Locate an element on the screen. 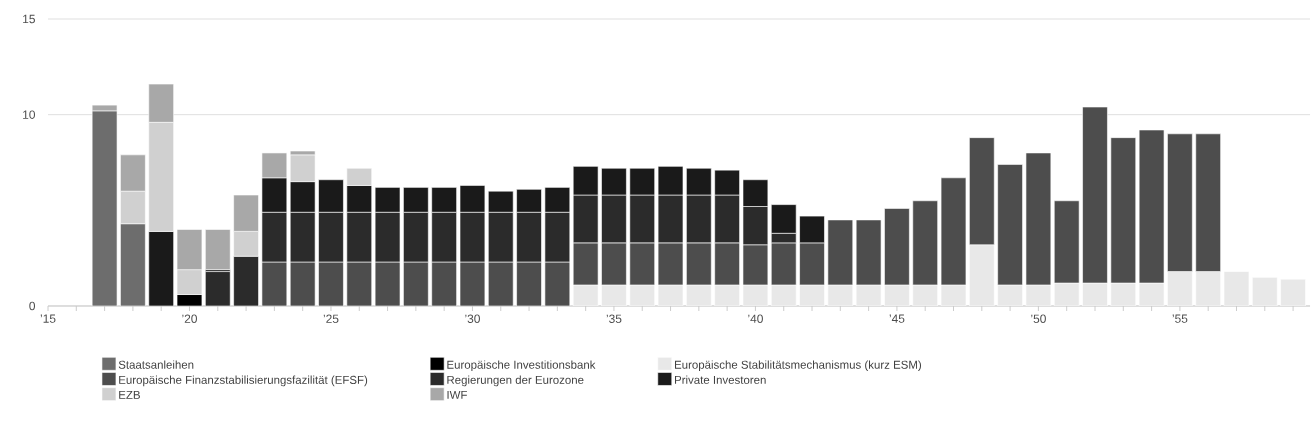 The width and height of the screenshot is (1313, 441). legend-label: Staatsanleihen is located at coordinates (156, 364).